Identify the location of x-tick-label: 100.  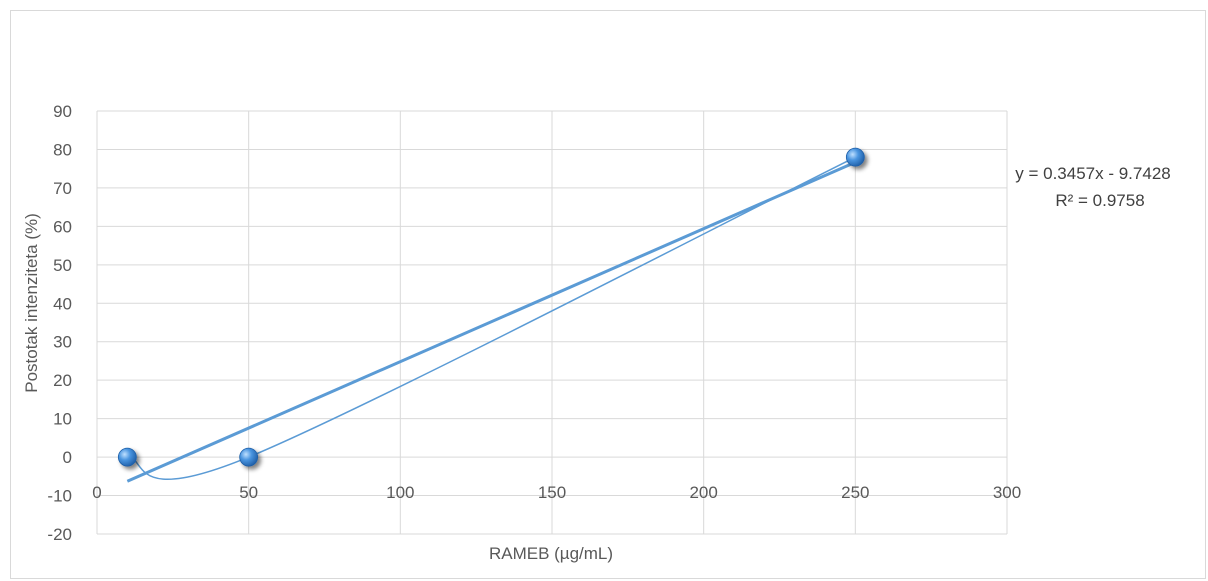
(400, 492).